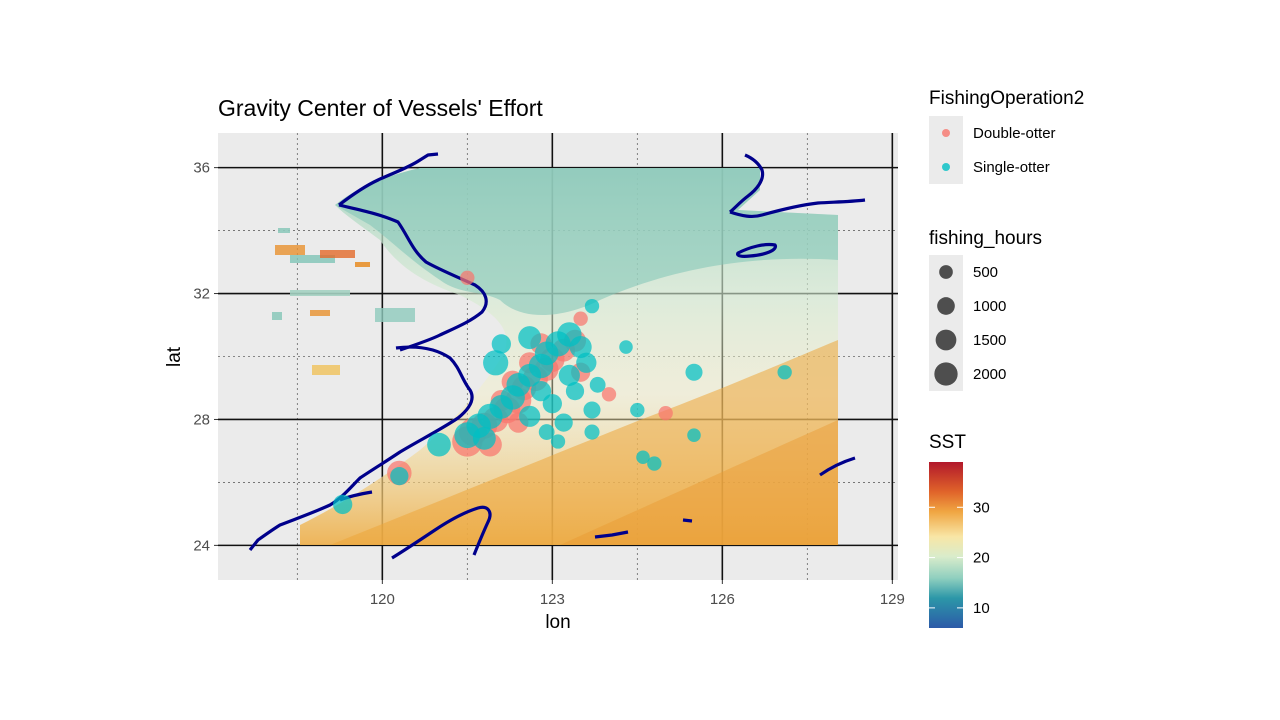  I want to click on y-tick-label: 28, so click(201, 419).